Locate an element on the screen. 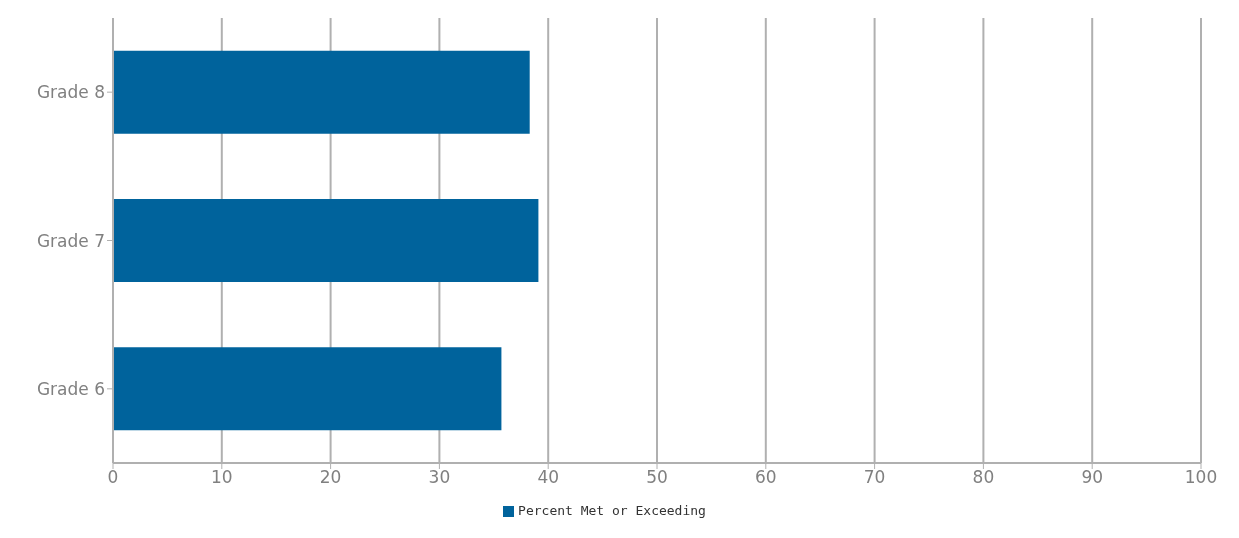 The height and width of the screenshot is (538, 1239). x-tick-label: 100 is located at coordinates (1201, 477).